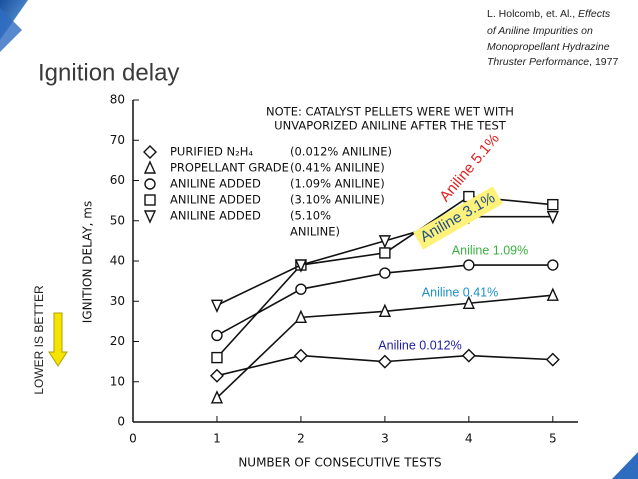 The image size is (638, 479). What do you see at coordinates (108, 72) in the screenshot?
I see `slide-title: Ignition delay` at bounding box center [108, 72].